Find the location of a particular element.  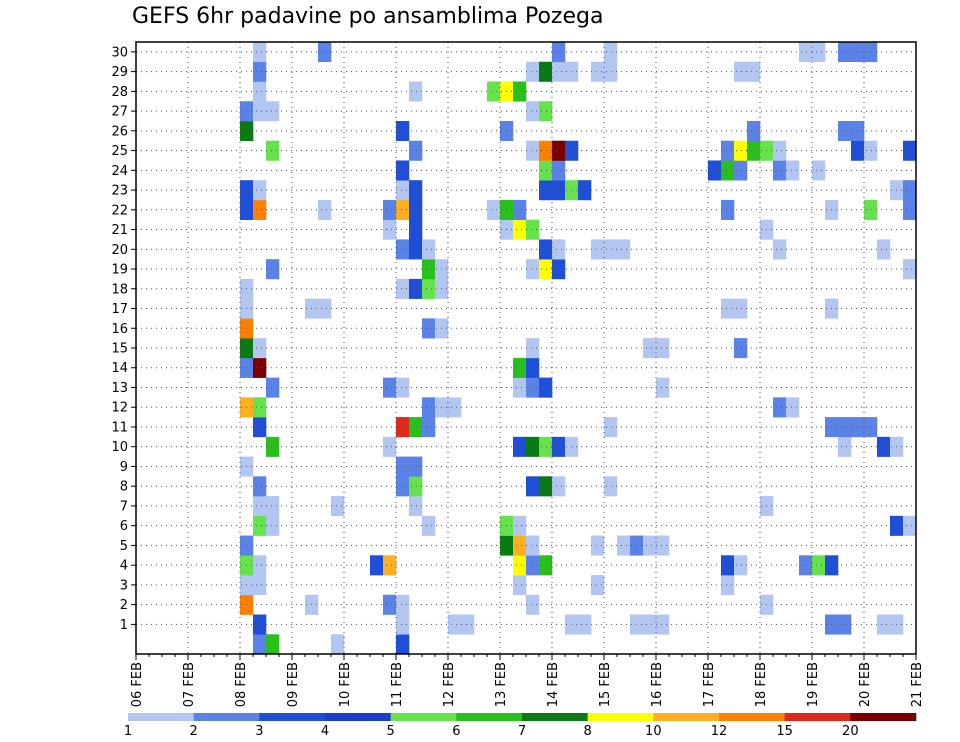

y-tick-label: 29 is located at coordinates (119, 72).